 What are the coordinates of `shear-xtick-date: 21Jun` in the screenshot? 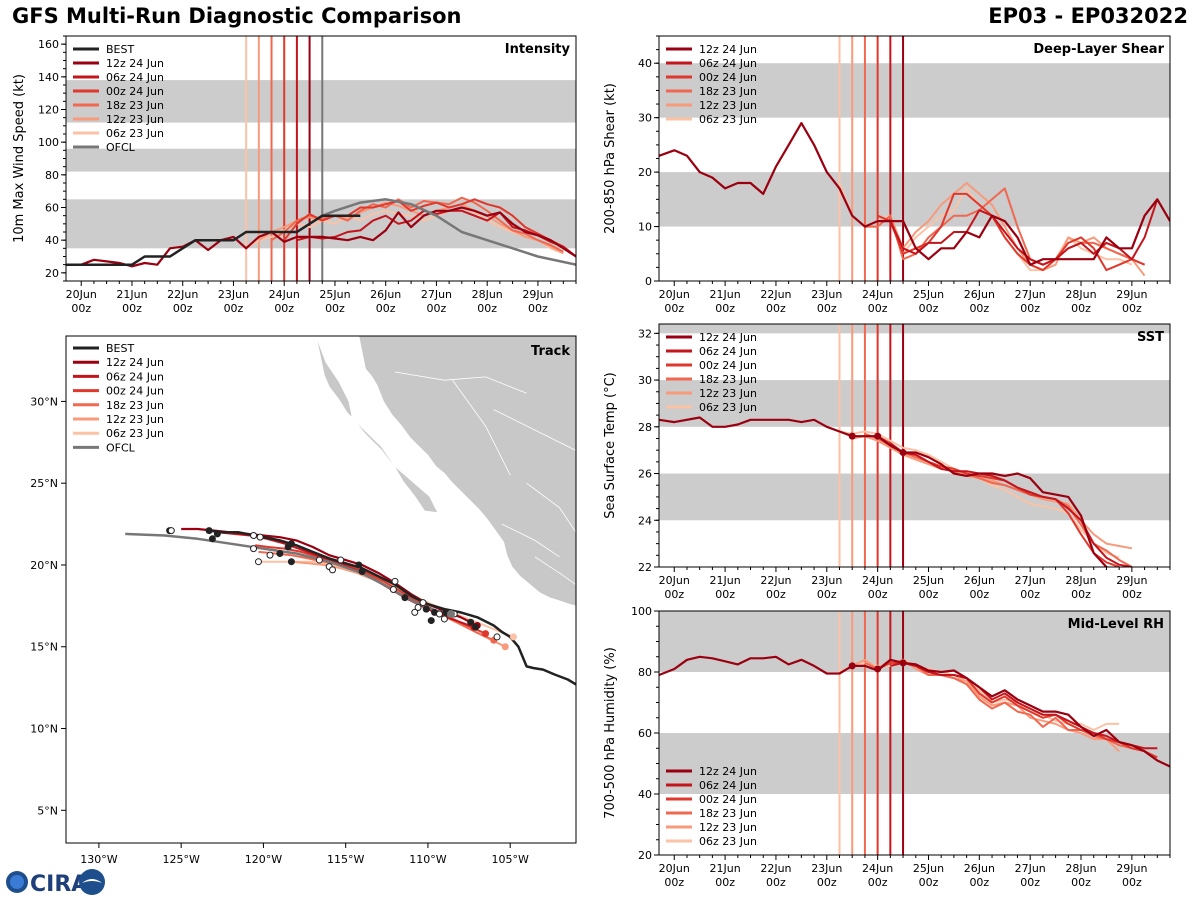 It's located at (725, 294).